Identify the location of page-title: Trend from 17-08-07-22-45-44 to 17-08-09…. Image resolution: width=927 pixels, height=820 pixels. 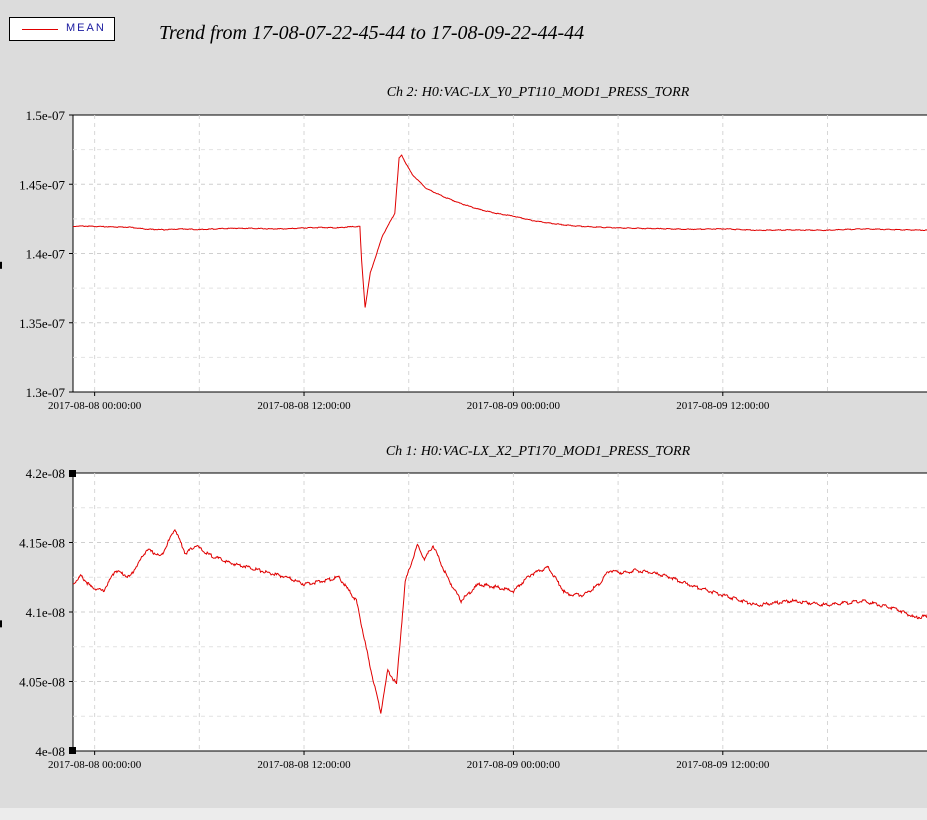
(372, 33).